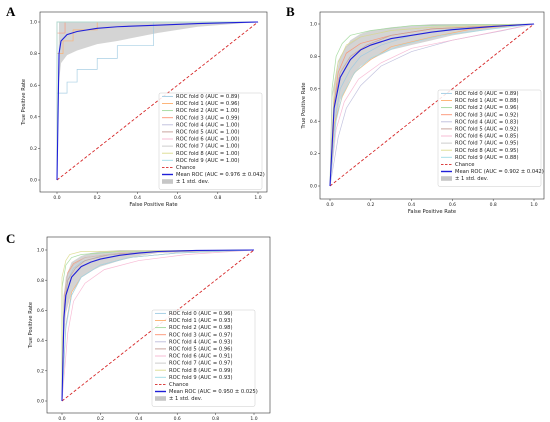 This screenshot has width=550, height=422. What do you see at coordinates (208, 147) in the screenshot?
I see `legend-fold-7-label: ROC fold 7 (AUC = 1.00)` at bounding box center [208, 147].